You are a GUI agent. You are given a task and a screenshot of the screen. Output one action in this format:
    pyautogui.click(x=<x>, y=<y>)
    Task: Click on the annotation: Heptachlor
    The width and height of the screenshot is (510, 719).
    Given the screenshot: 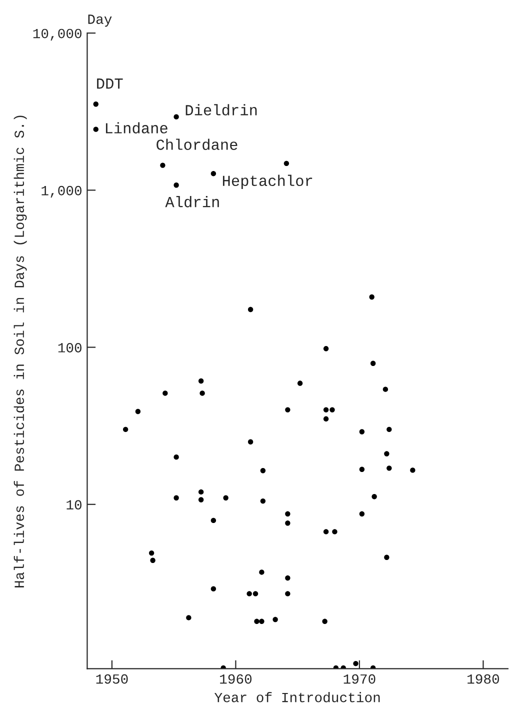 What is the action you would take?
    pyautogui.click(x=267, y=182)
    